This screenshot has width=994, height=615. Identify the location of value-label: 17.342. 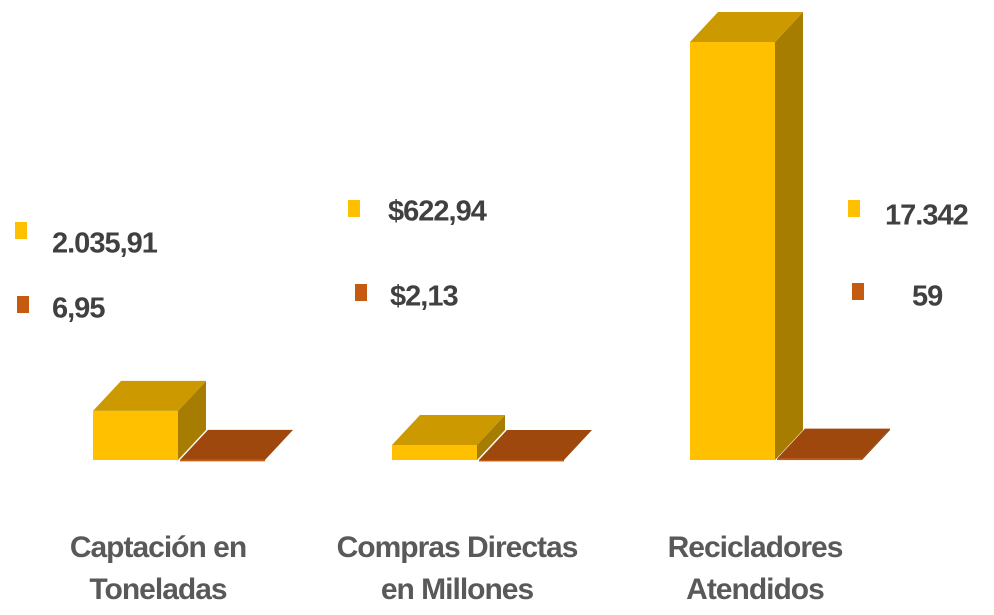
(926, 216).